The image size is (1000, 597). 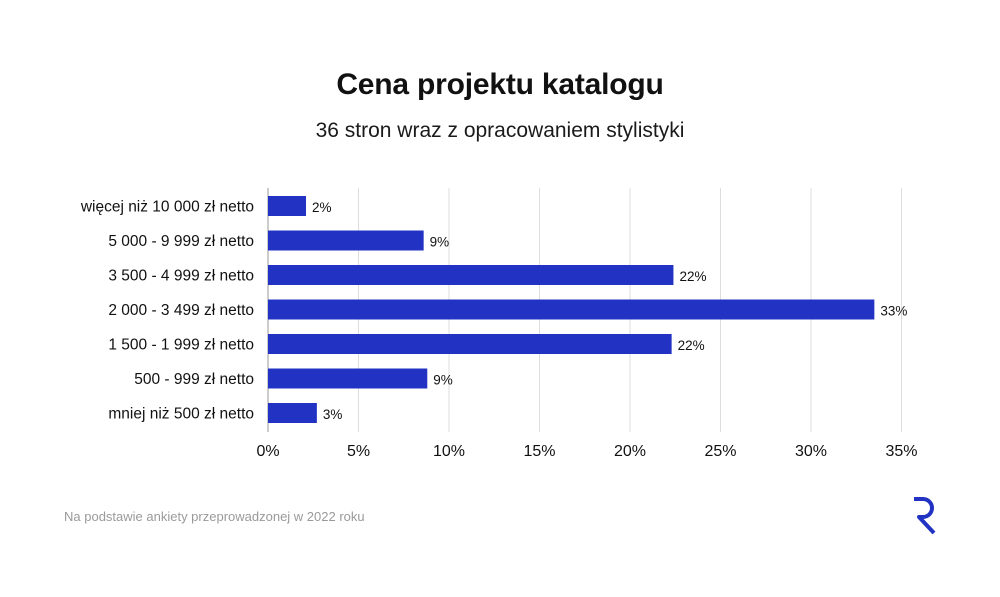 What do you see at coordinates (181, 276) in the screenshot?
I see `category-label: 3 500 - 4 999 zł netto` at bounding box center [181, 276].